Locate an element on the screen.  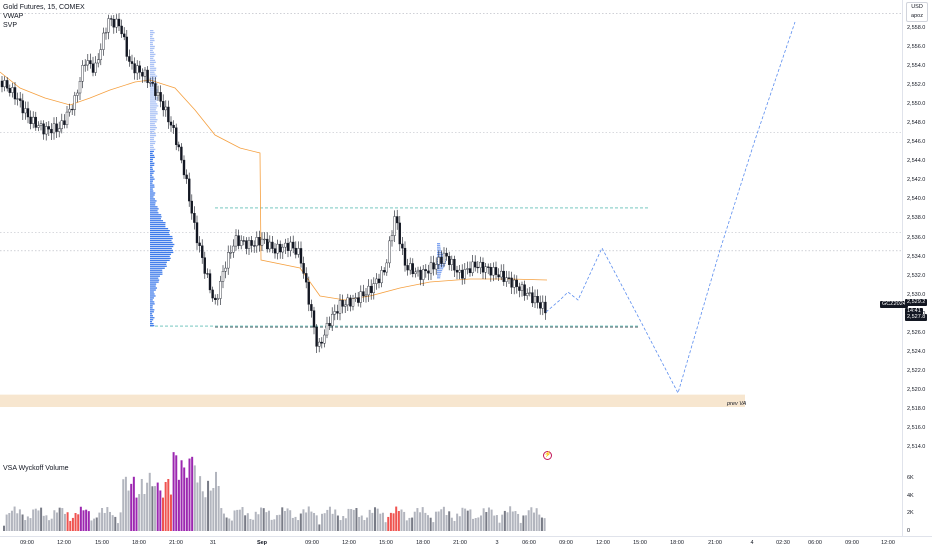
price-tick-label: 2,524.0 is located at coordinates (916, 351).